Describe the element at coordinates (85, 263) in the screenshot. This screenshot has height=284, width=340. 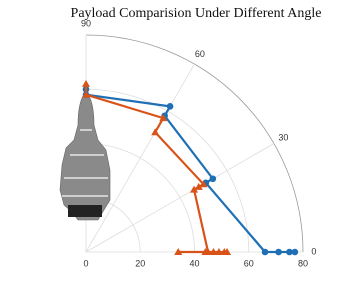
I see `r-tick-label: 0` at that location.